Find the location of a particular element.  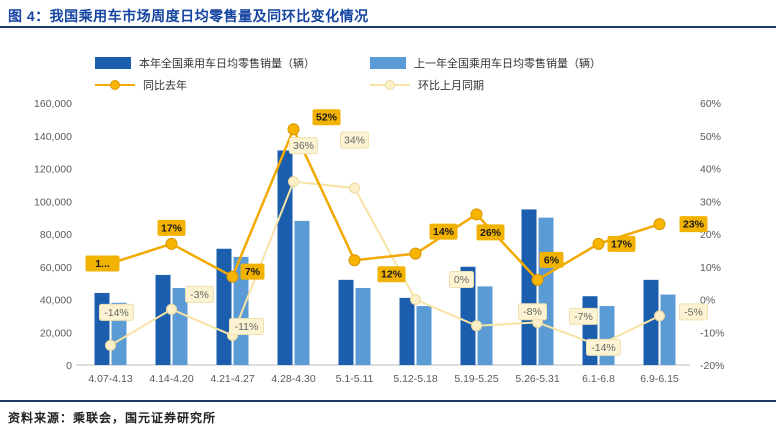

left-axis-tick: 0 is located at coordinates (69, 366).